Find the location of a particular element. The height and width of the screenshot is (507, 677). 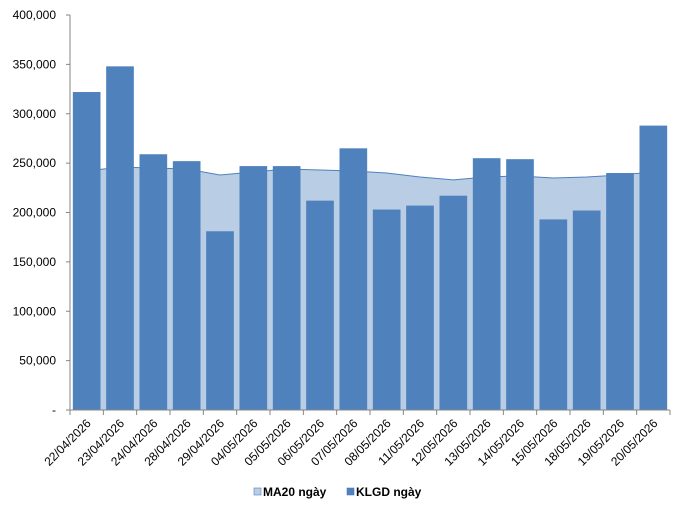

y-tick-label: 300,000 is located at coordinates (35, 114).